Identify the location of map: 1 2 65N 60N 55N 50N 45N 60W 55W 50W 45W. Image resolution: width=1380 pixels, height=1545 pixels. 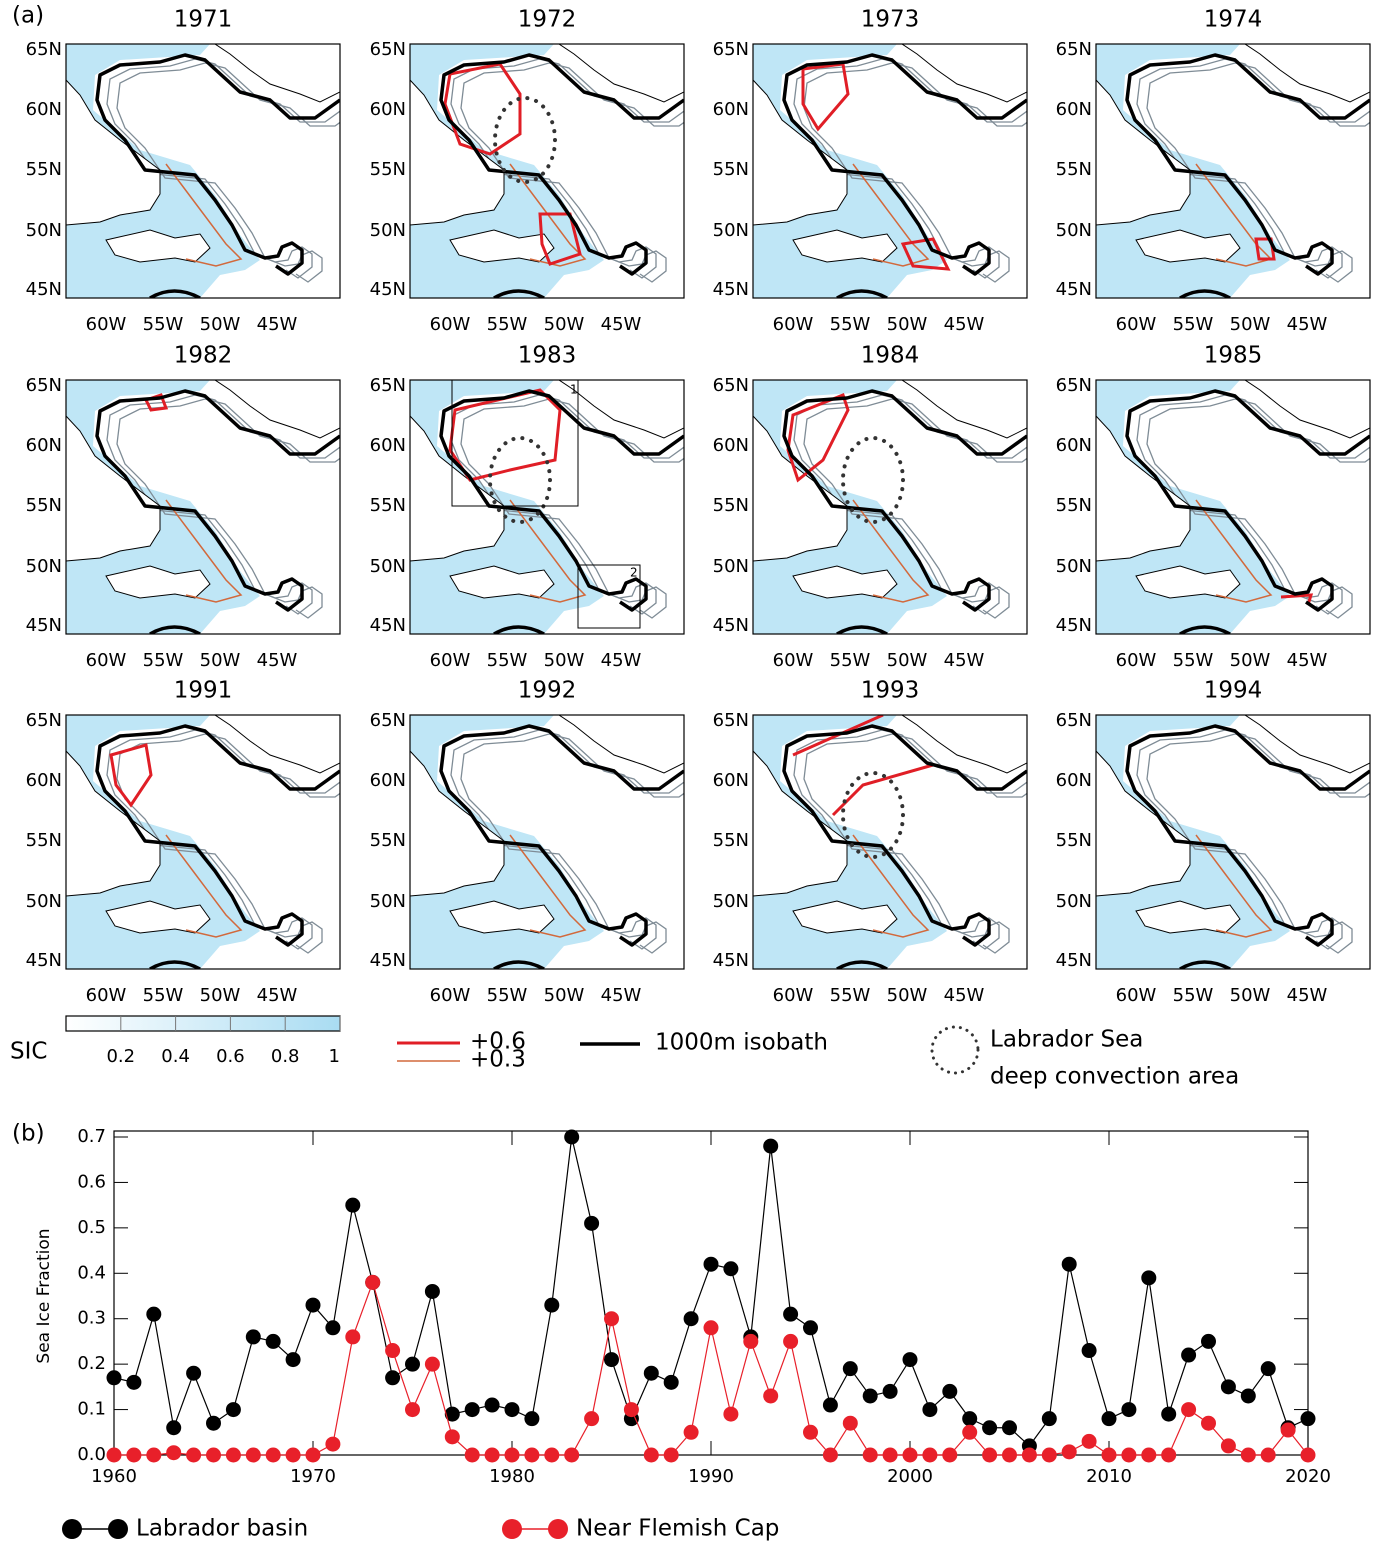
(527, 523).